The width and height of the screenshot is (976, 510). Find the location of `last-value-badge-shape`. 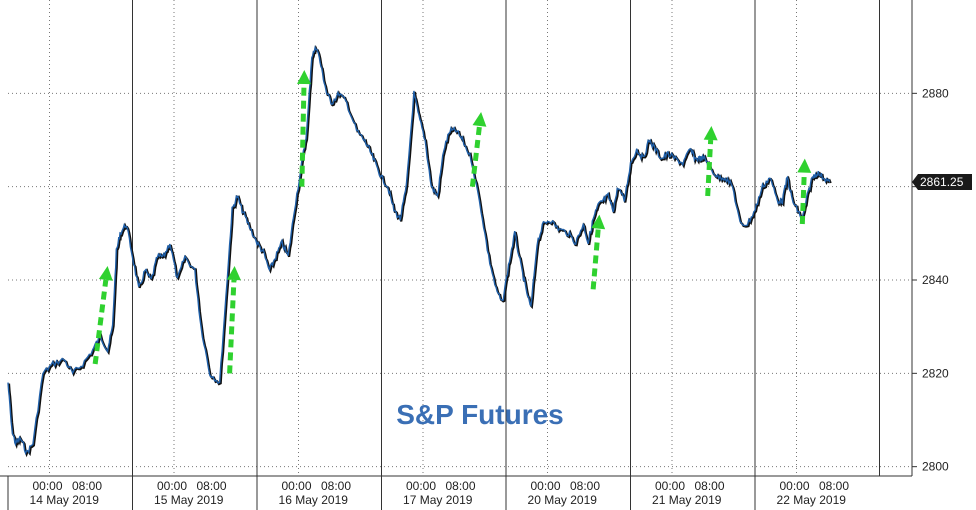

last-value-badge-shape is located at coordinates (942, 182).